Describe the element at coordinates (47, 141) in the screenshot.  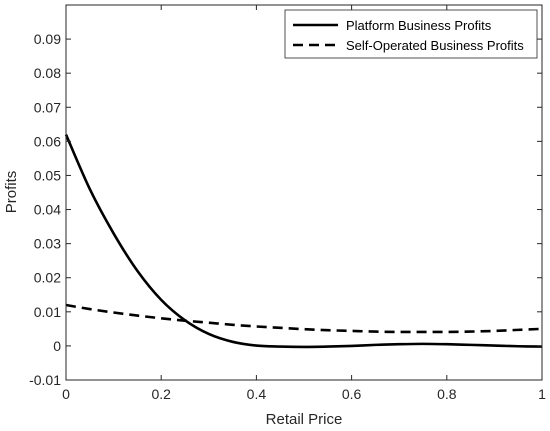
I see `y-tick-label: 0.06` at that location.